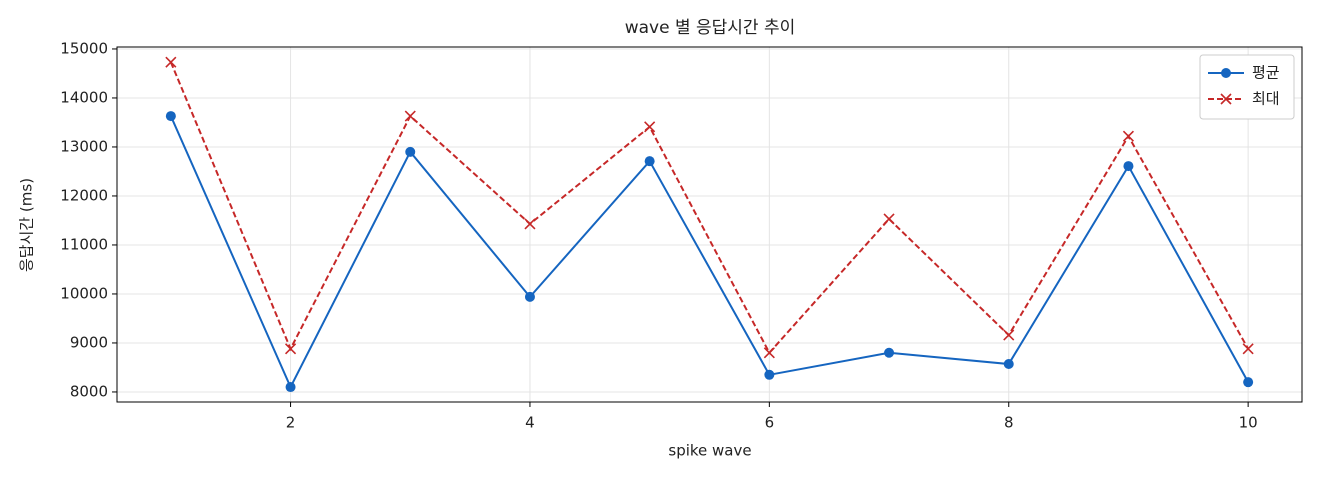  What do you see at coordinates (1266, 73) in the screenshot?
I see `legend-label: 평균` at bounding box center [1266, 73].